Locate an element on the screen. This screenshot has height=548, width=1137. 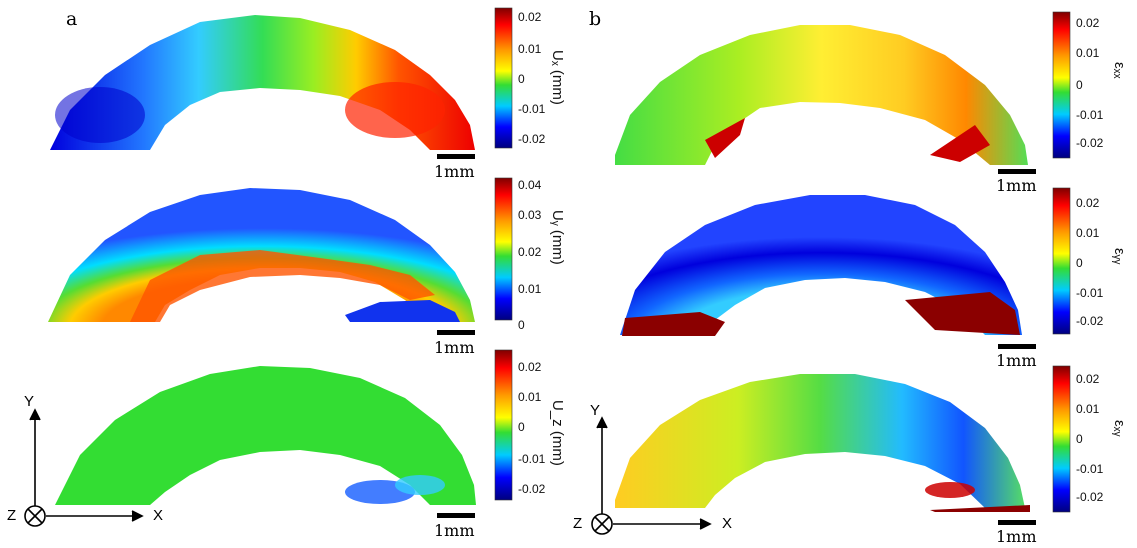
eyy-label: εᵧᵧ is located at coordinates (1119, 256).